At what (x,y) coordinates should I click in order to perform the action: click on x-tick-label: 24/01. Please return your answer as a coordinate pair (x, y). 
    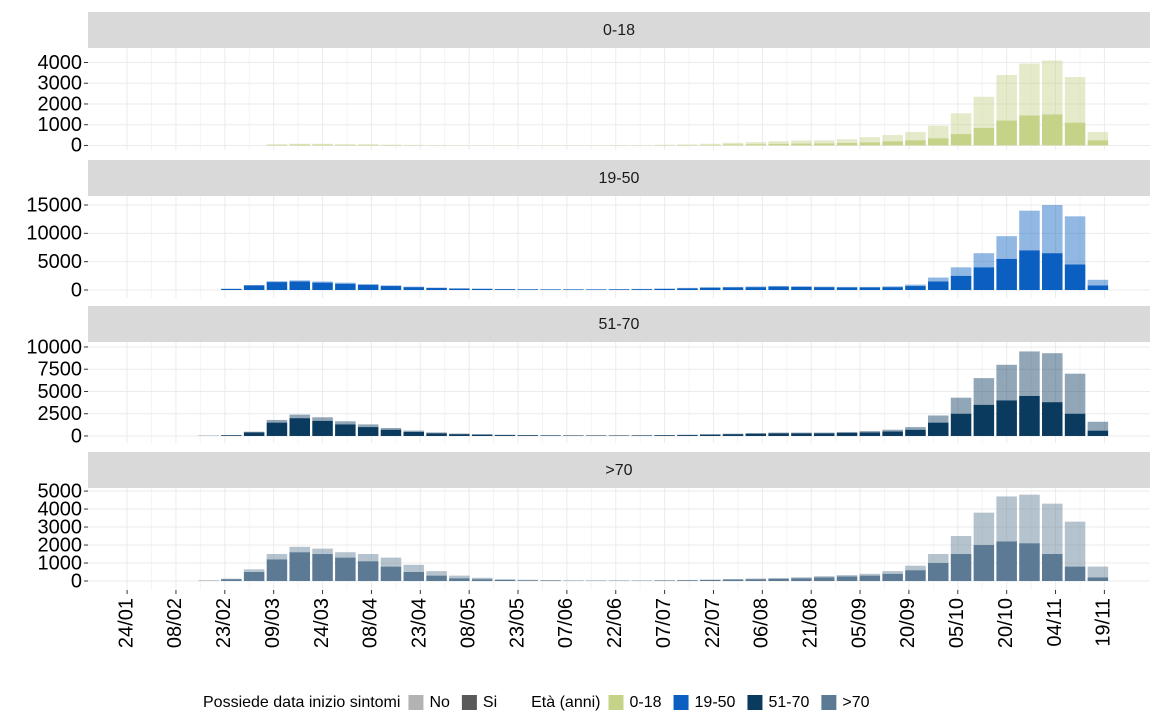
    Looking at the image, I should click on (126, 623).